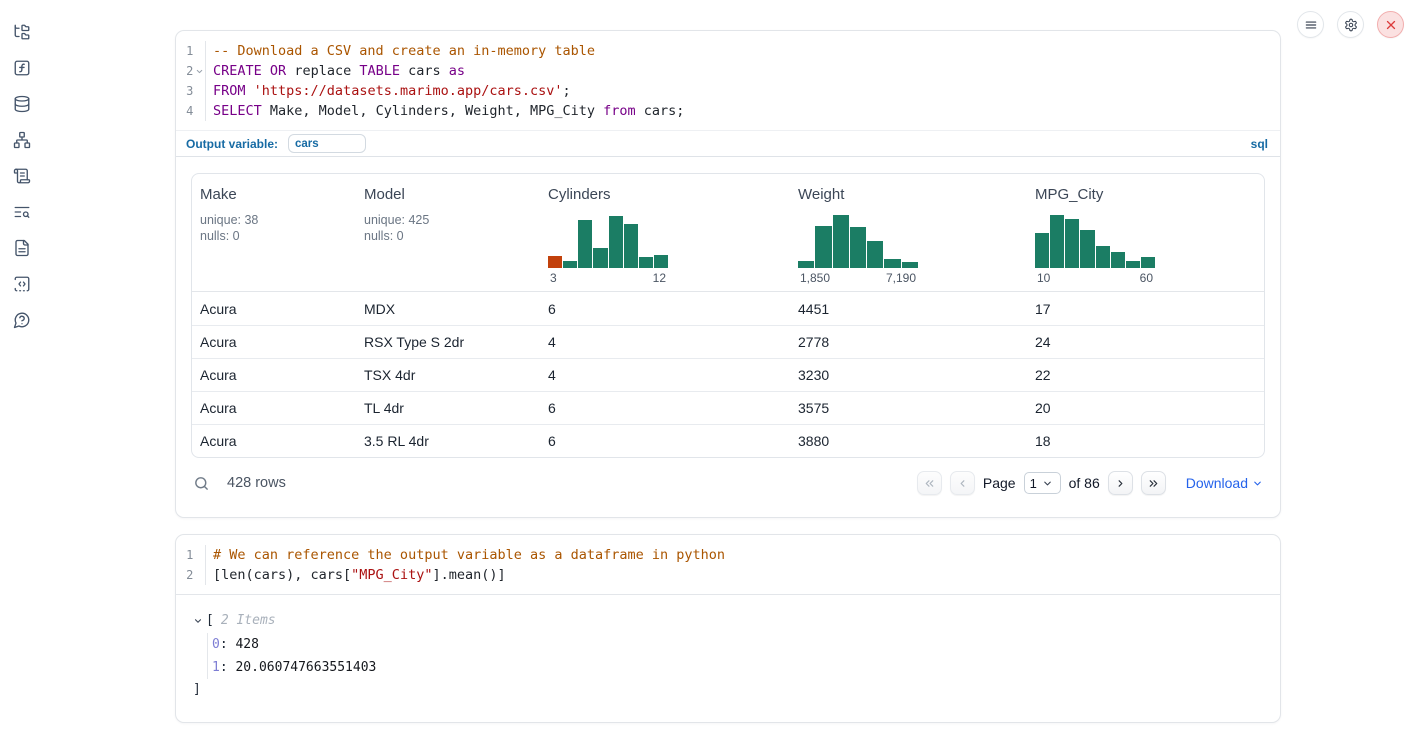  What do you see at coordinates (22, 104) in the screenshot?
I see `database-icon` at bounding box center [22, 104].